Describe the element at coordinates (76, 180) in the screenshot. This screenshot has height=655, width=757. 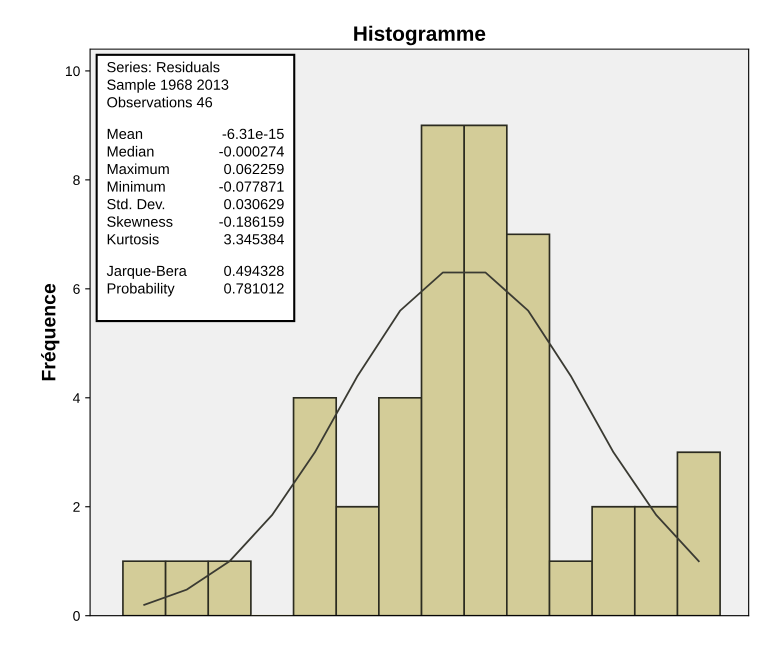
I see `y-tick-label: 8` at that location.